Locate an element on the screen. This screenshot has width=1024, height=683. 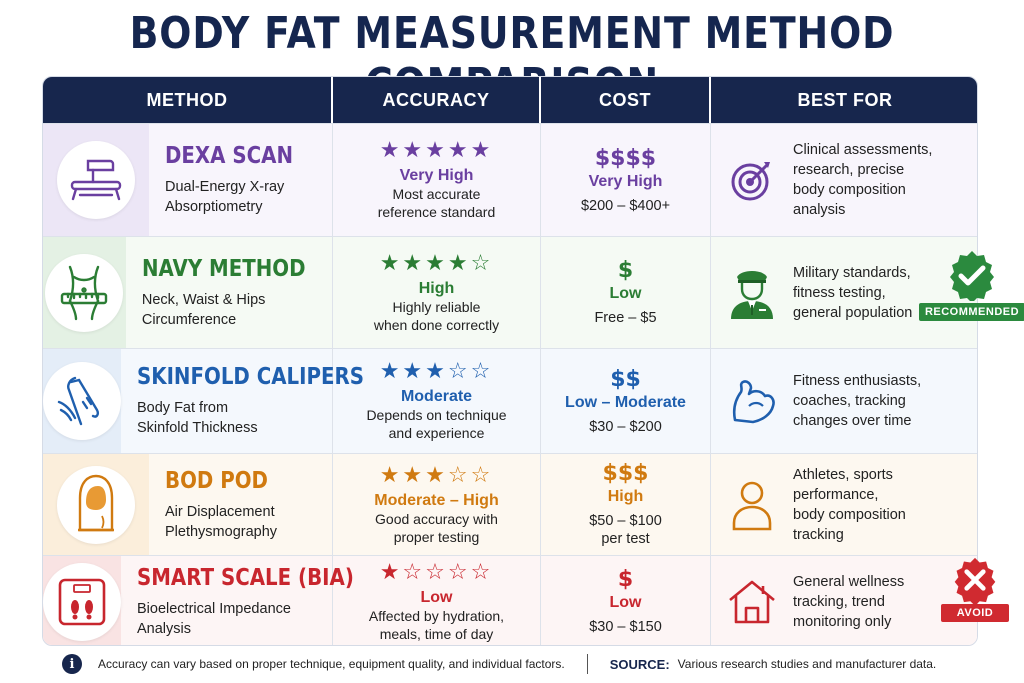
method-cell: BOD POD Air Displacement Plethysmography is located at coordinates (188, 504).